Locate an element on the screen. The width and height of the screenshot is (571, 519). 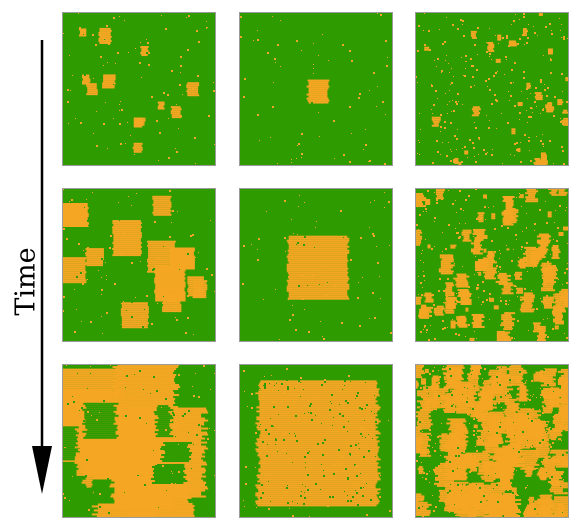
panel-r2-c3 is located at coordinates (492, 265).